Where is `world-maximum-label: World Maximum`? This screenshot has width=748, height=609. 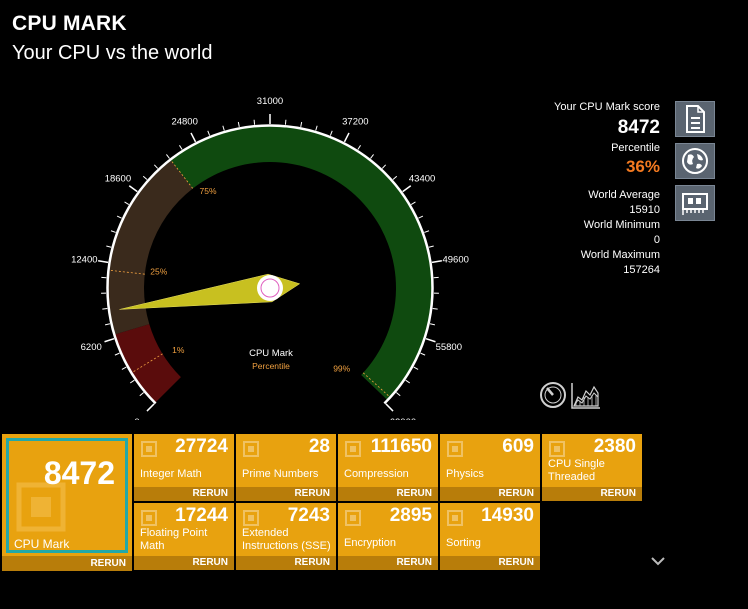 world-maximum-label: World Maximum is located at coordinates (620, 255).